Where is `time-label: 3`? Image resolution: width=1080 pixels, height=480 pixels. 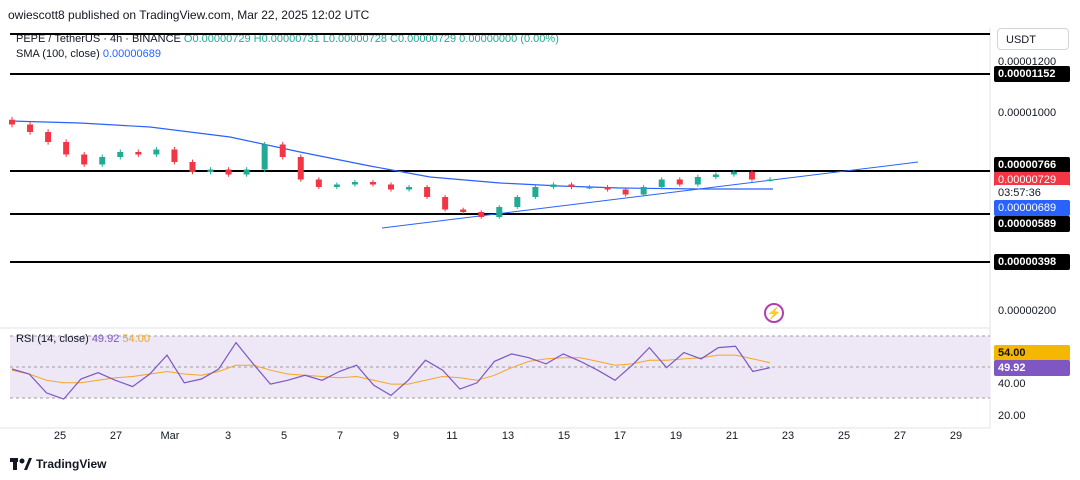 time-label: 3 is located at coordinates (228, 436).